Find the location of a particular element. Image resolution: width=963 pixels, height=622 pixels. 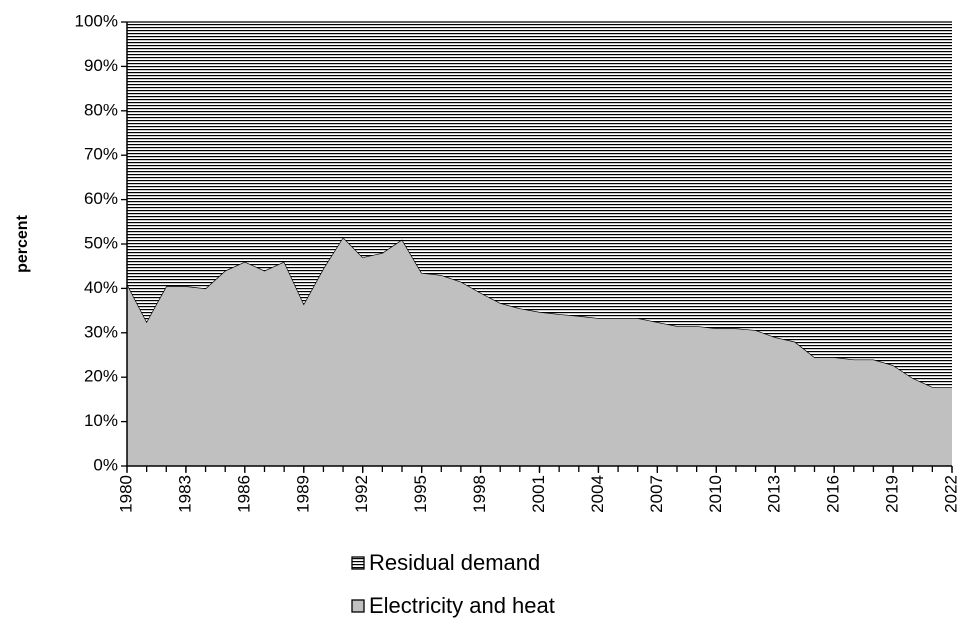

y-tick-label: 40% is located at coordinates (101, 287).